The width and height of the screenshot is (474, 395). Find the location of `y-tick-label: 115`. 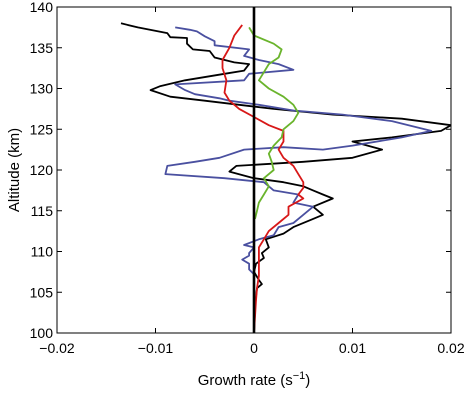

y-tick-label: 115 is located at coordinates (42, 211).